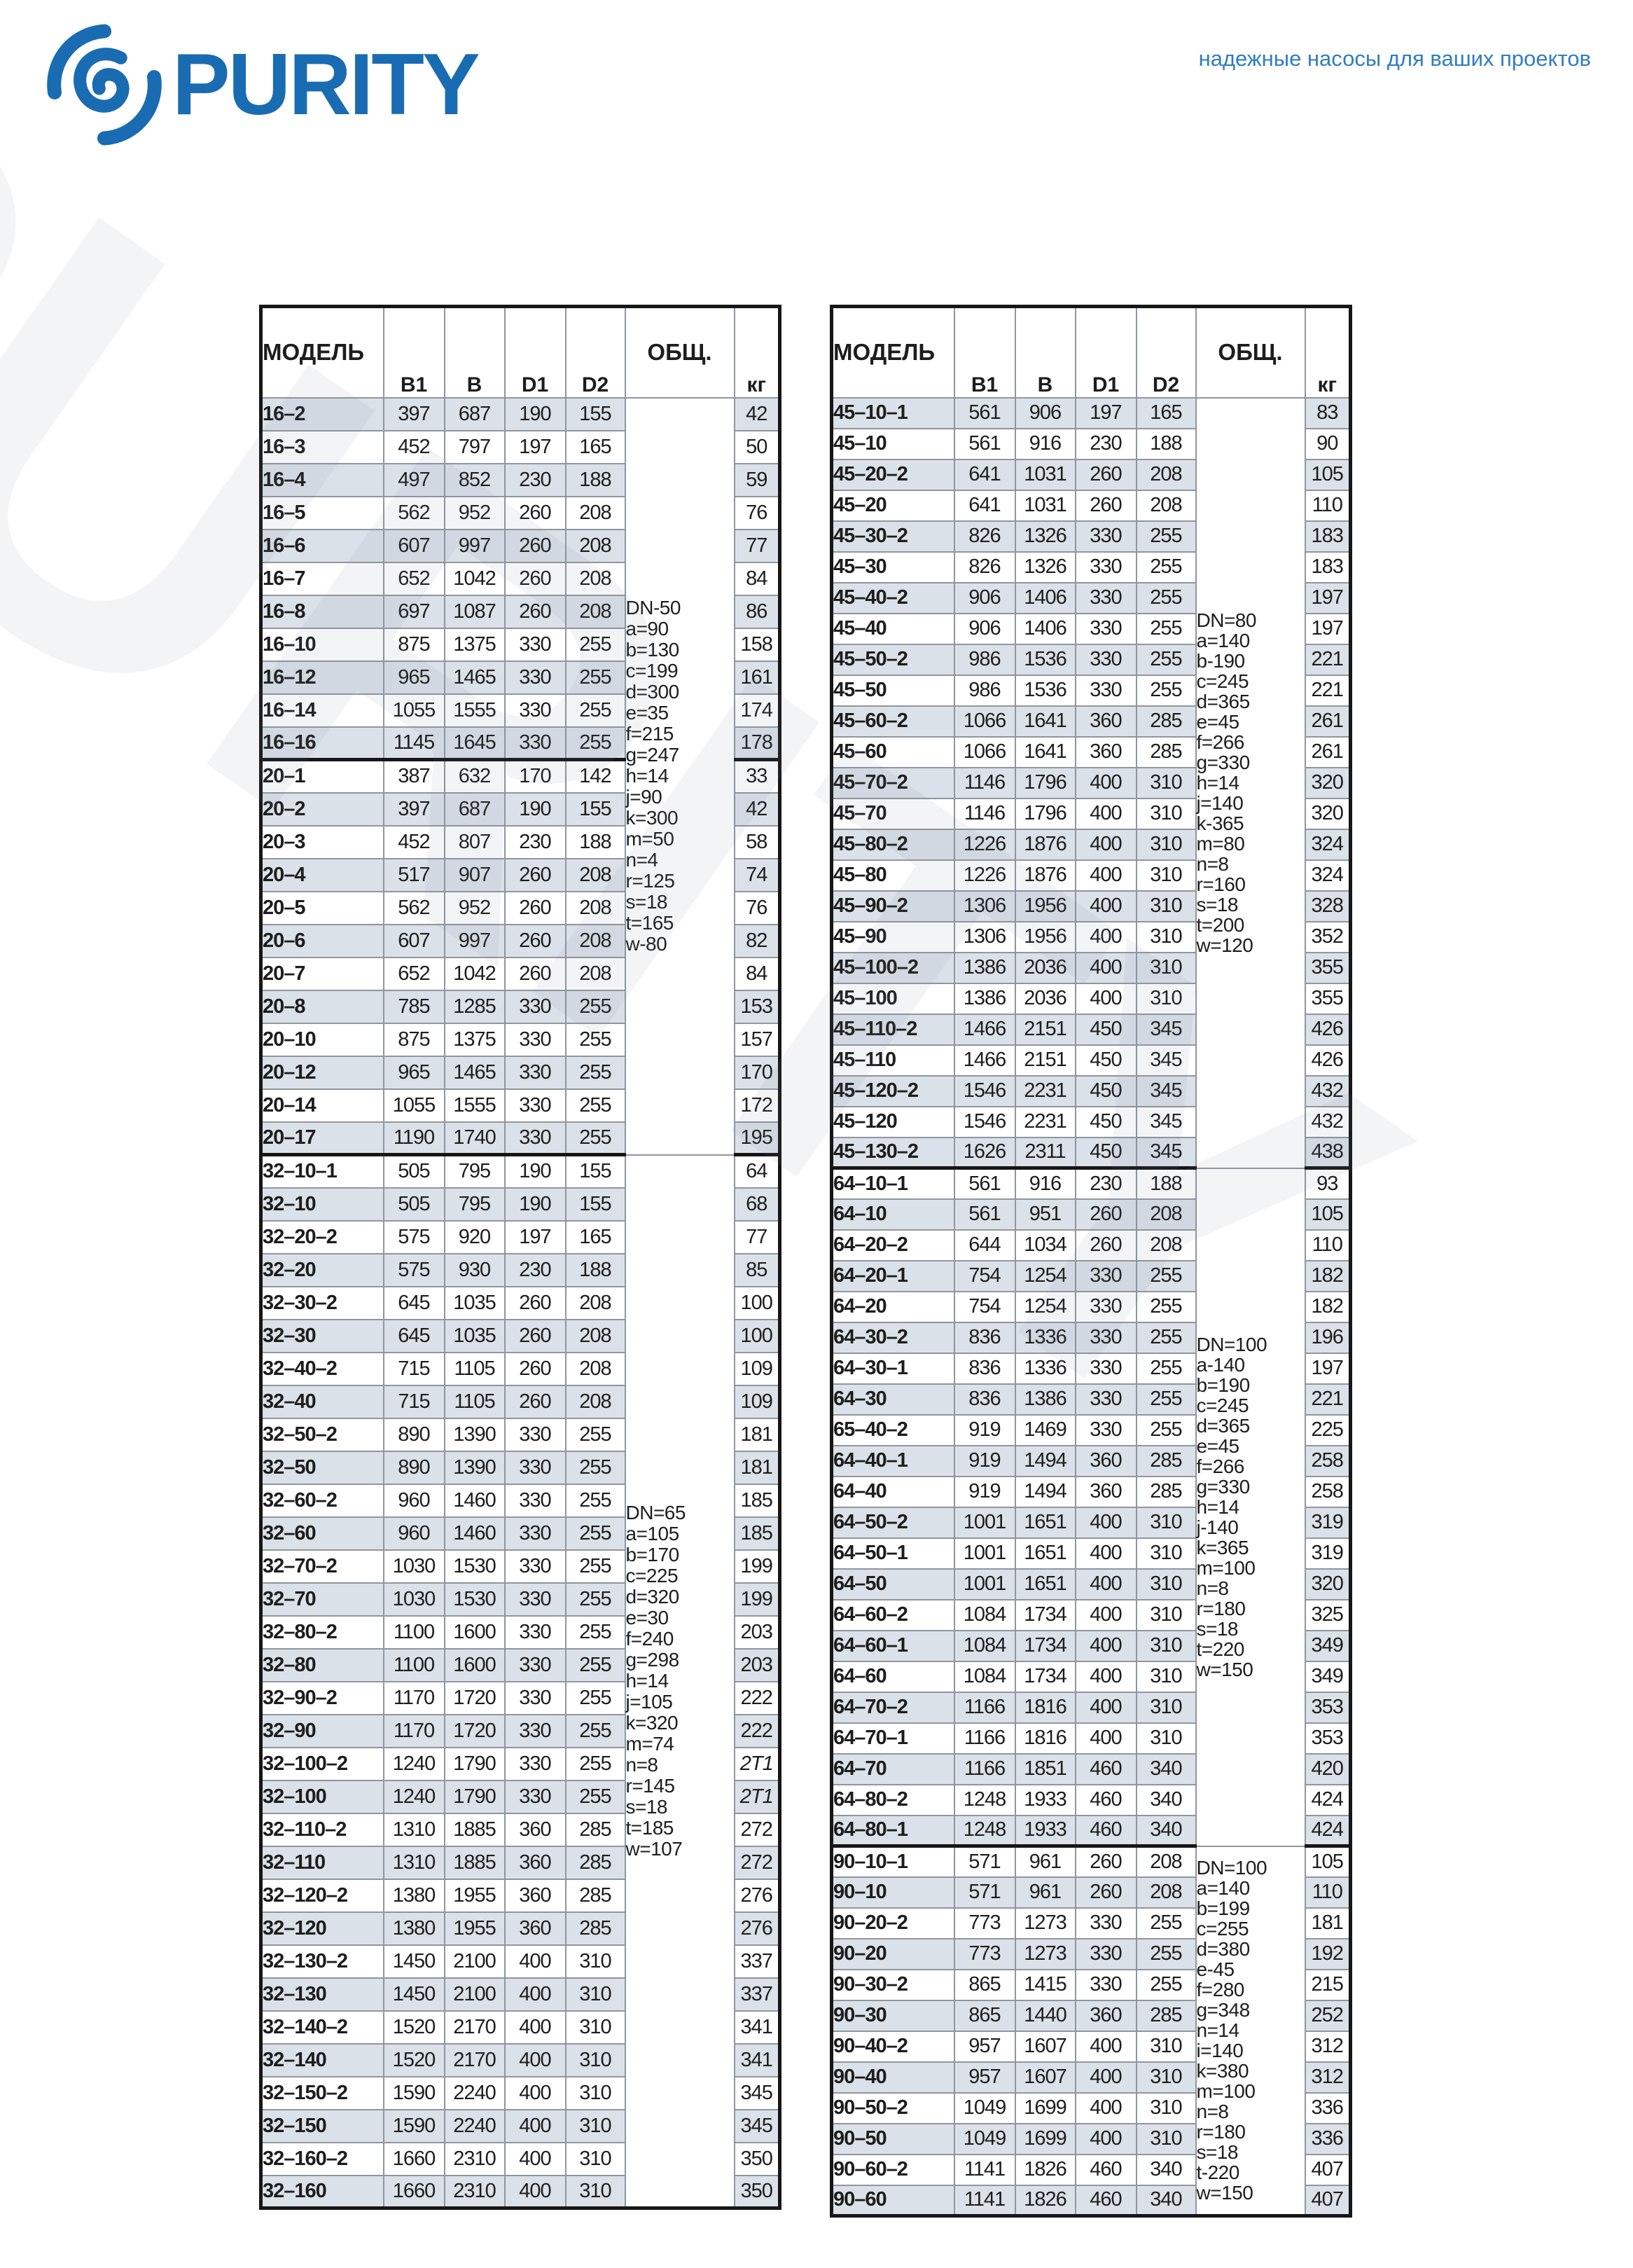 Image resolution: width=1633 pixels, height=2268 pixels. What do you see at coordinates (535, 776) in the screenshot?
I see `d1-cell: 170` at bounding box center [535, 776].